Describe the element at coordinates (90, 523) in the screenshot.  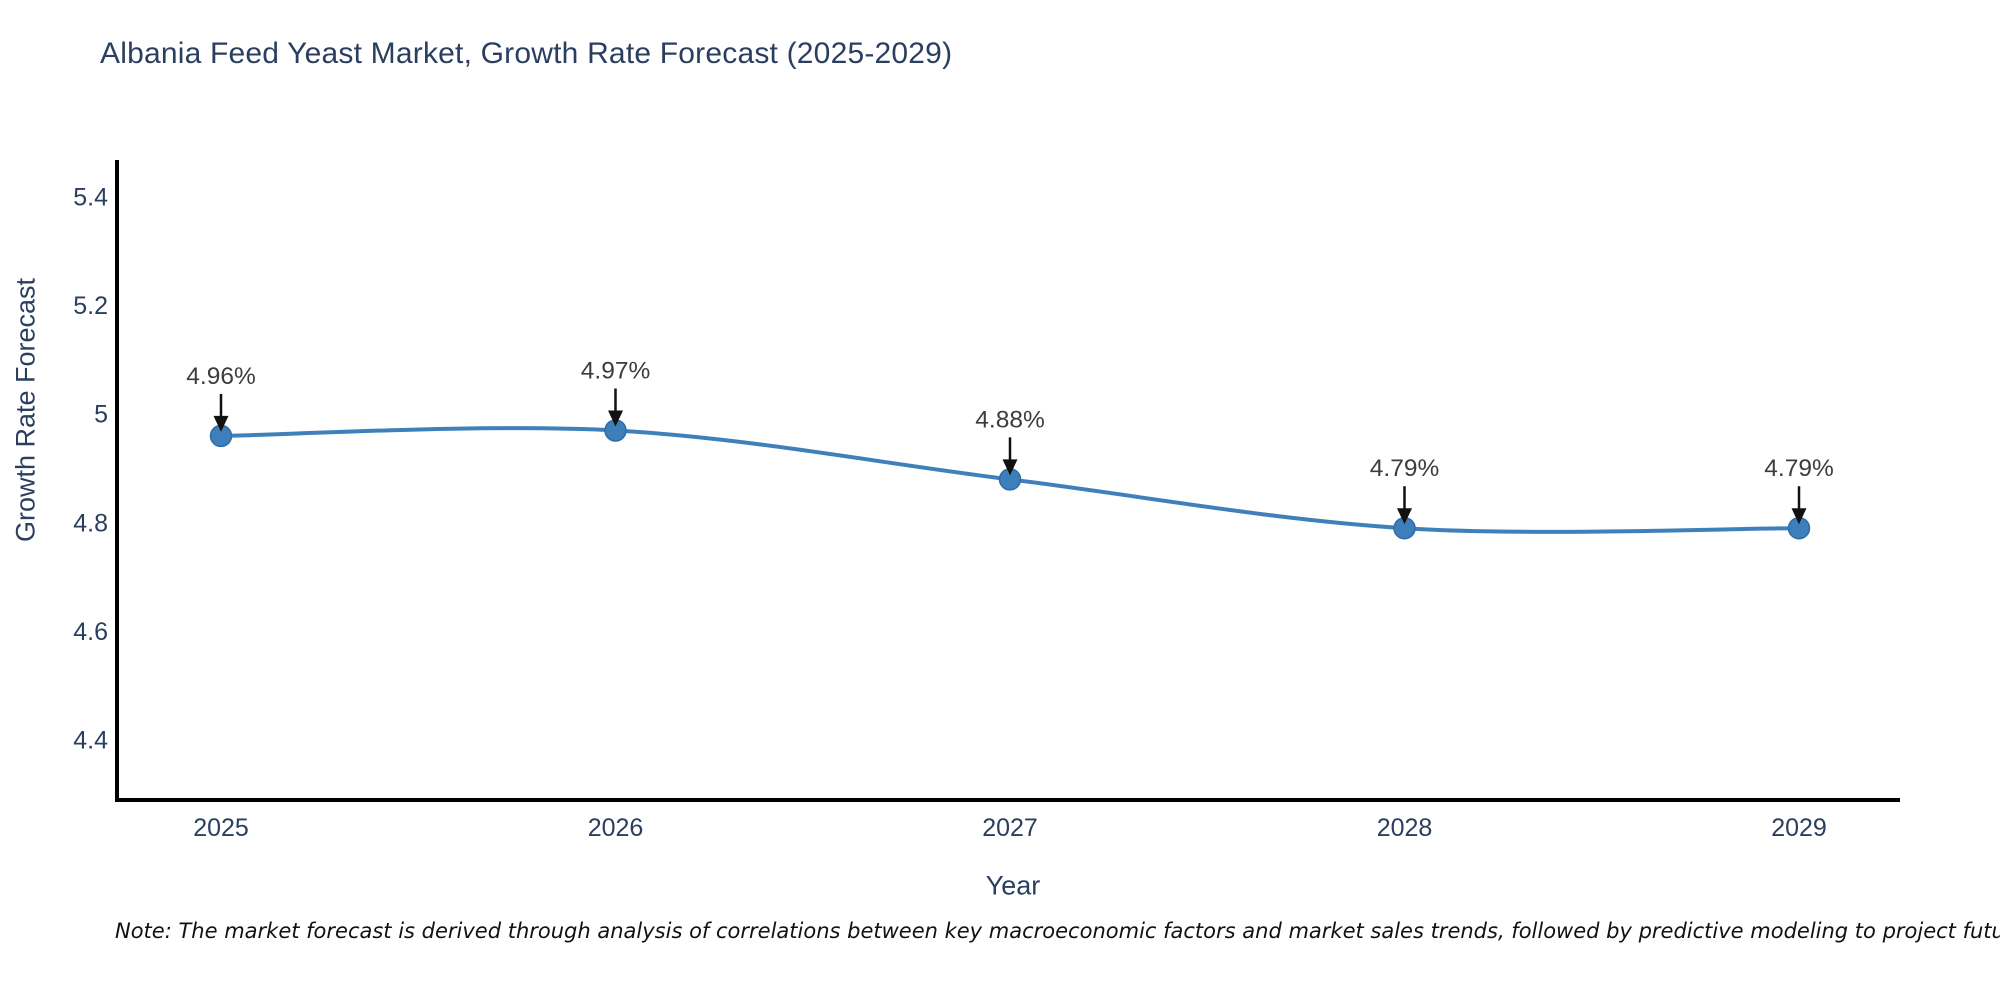
I see `y-tick-label: 4.8` at that location.